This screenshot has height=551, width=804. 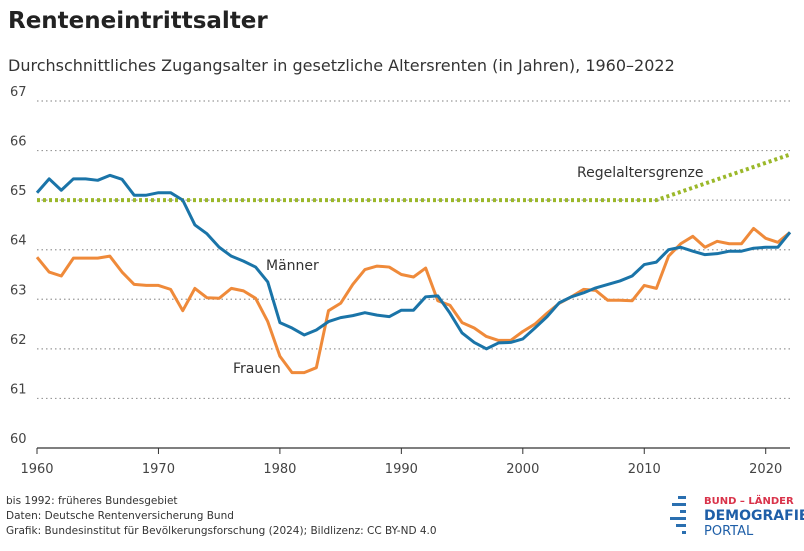 I want to click on logo: BUND – LÄNDER DEMOGRAFIE PORTAL, so click(x=737, y=516).